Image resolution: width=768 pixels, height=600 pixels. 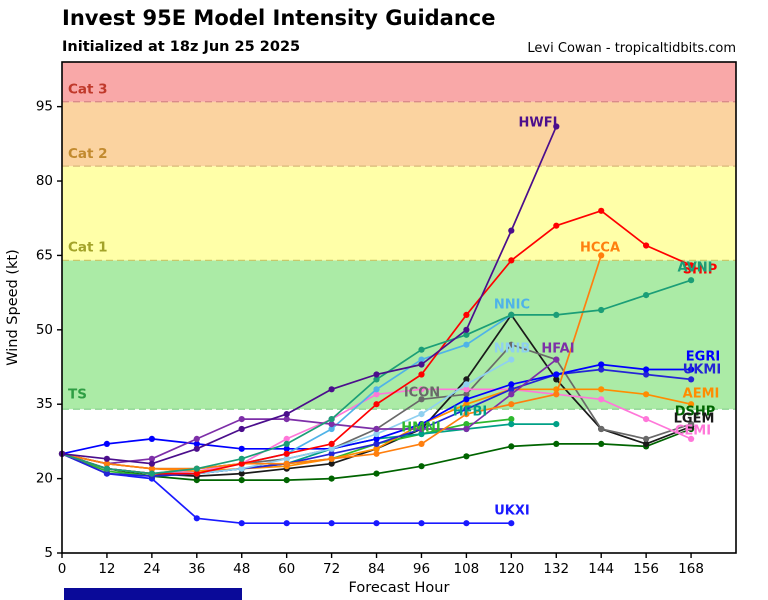 I want to click on band-label-cat2: Cat 2, so click(x=88, y=154).